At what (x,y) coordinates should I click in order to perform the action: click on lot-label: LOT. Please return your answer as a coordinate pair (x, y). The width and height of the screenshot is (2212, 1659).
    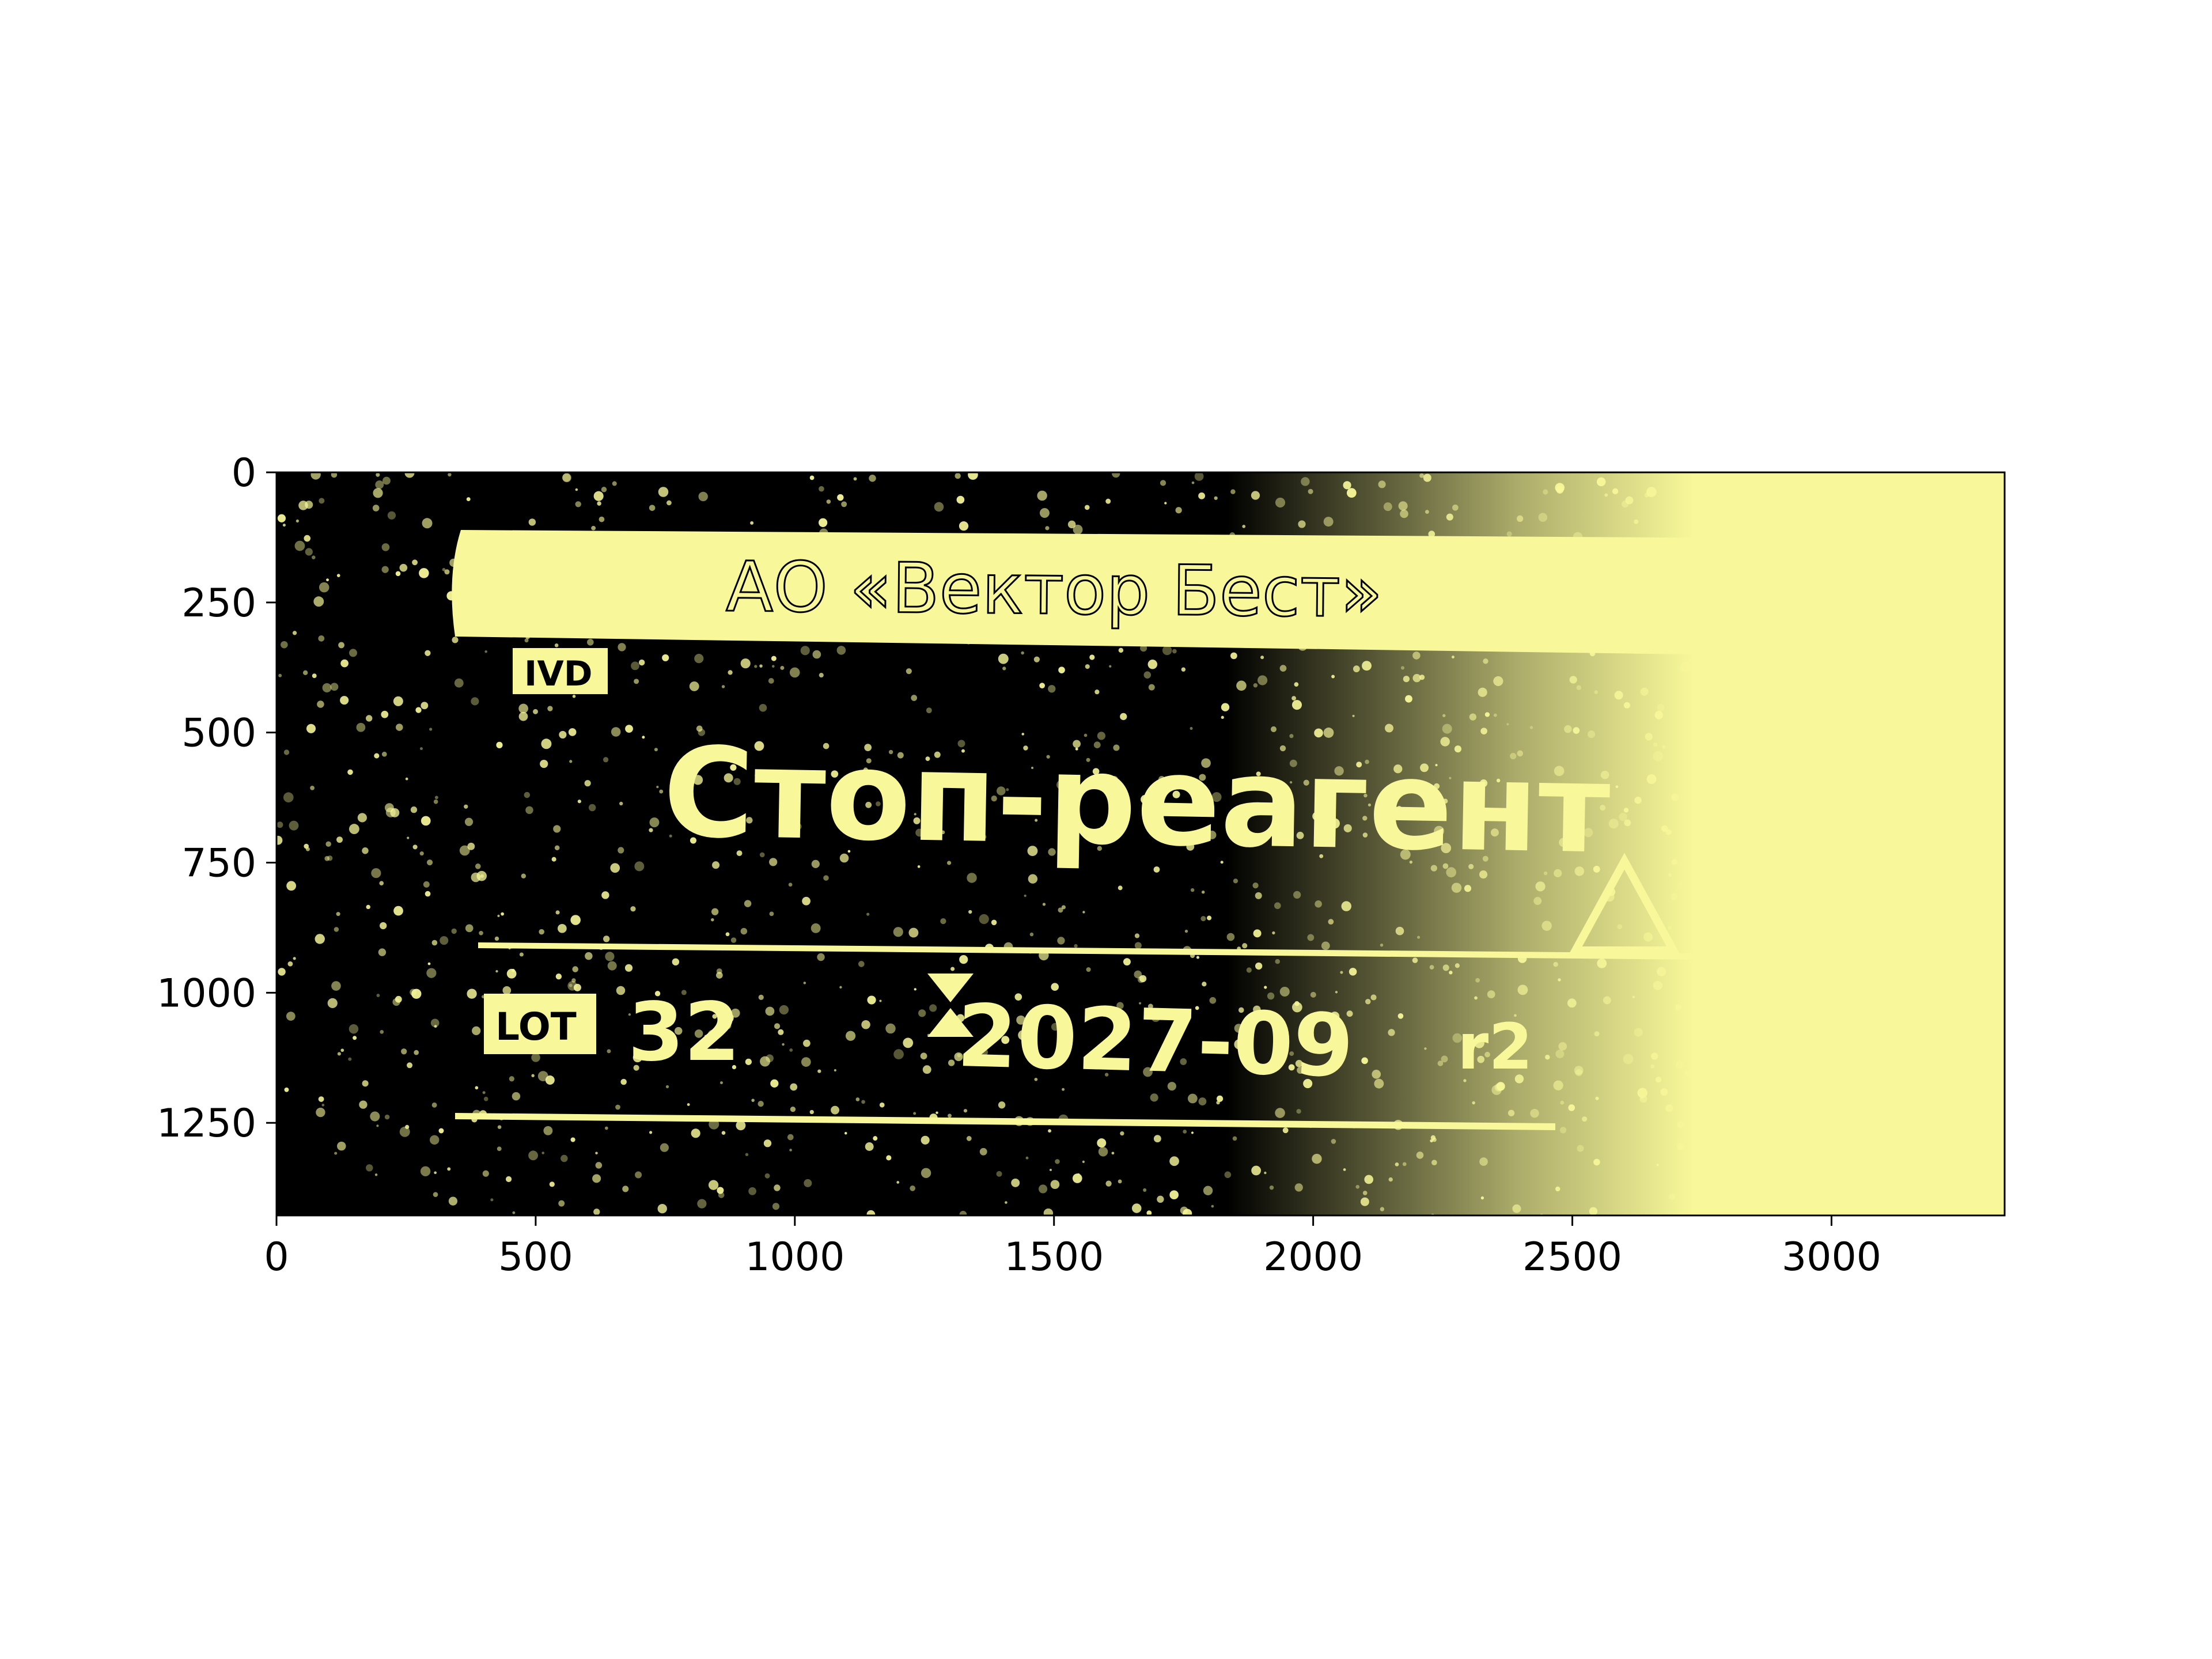
    Looking at the image, I should click on (536, 1027).